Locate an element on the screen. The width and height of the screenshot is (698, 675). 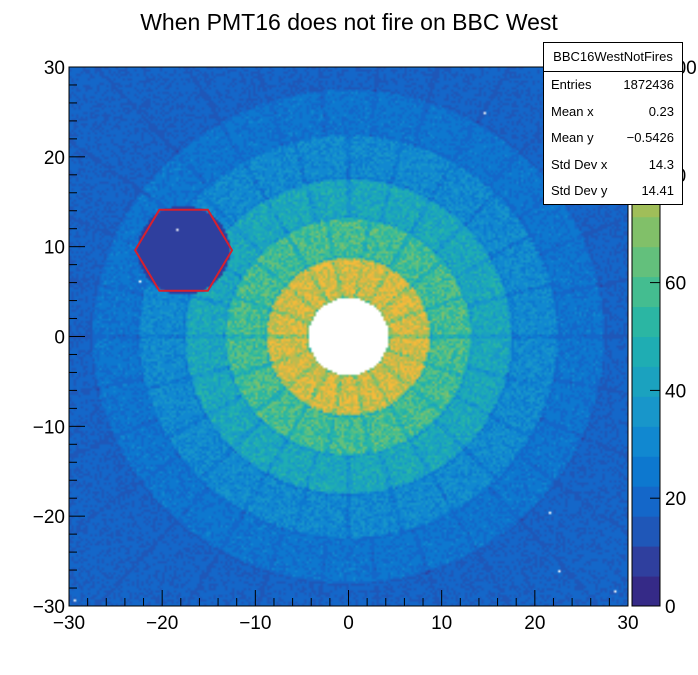
chart-title: When PMT16 does not fire on BBC West is located at coordinates (349, 22).